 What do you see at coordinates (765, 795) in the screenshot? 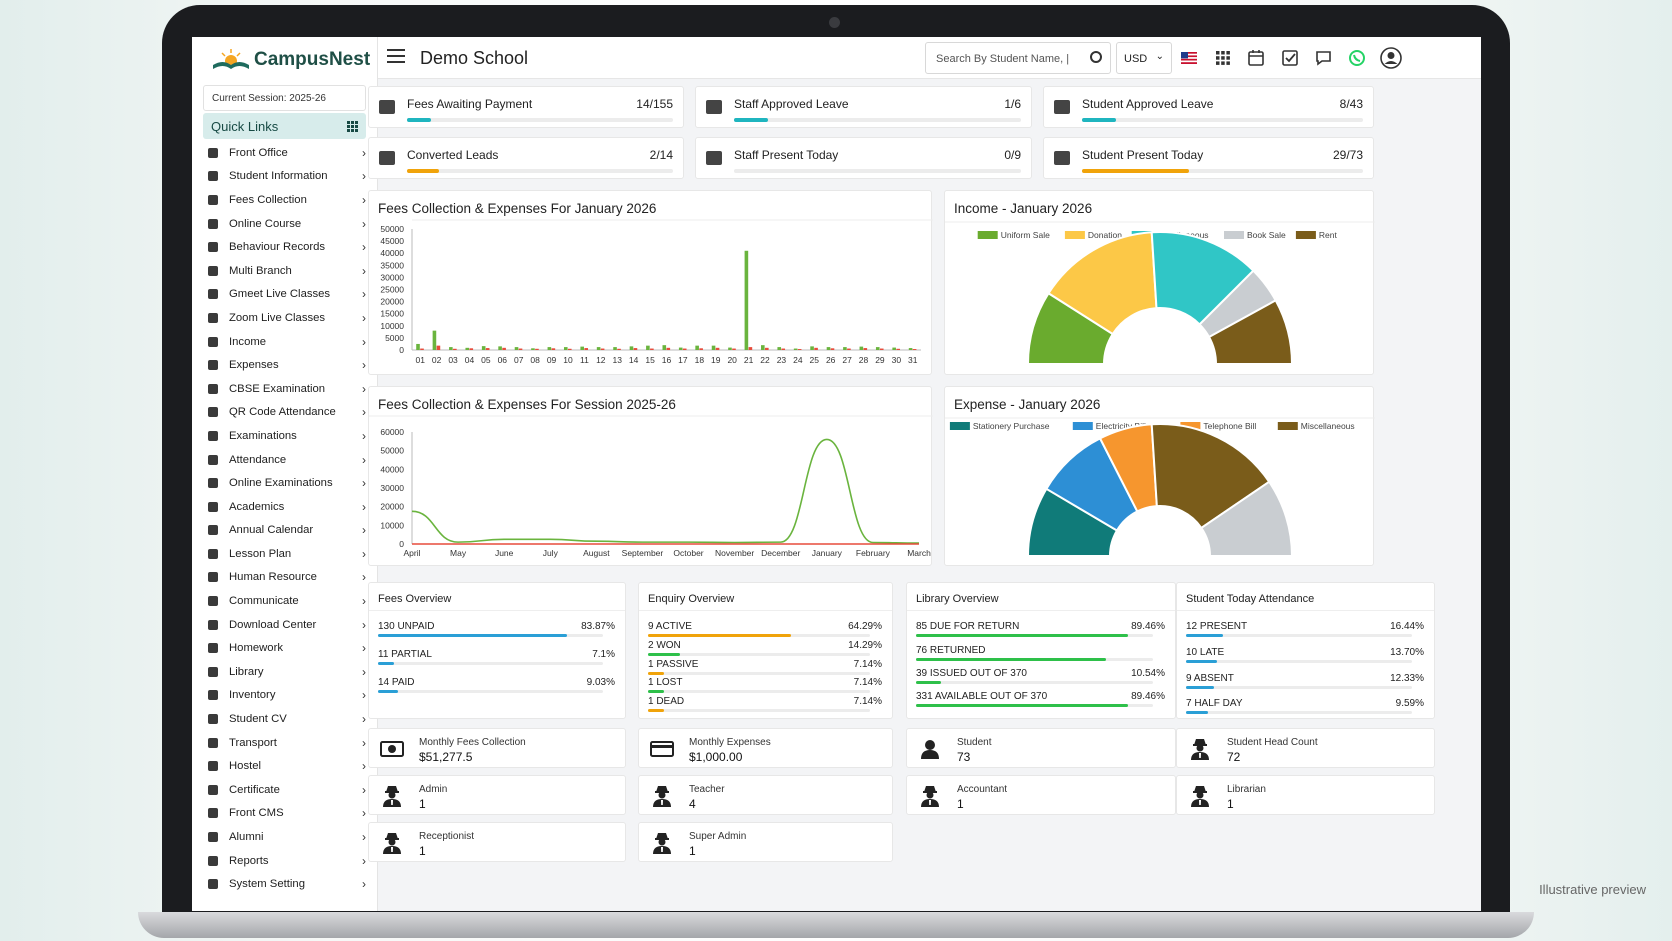
I see `info-card-teacher: Teacher 4` at bounding box center [765, 795].